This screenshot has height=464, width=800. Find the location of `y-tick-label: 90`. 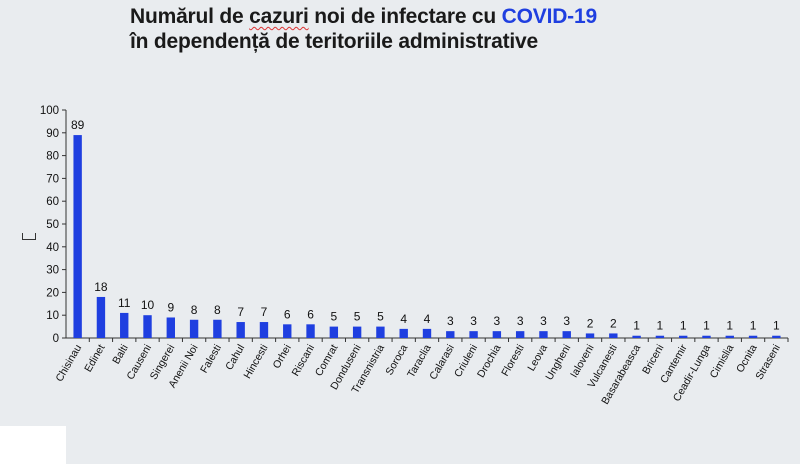

y-tick-label: 90 is located at coordinates (52, 134).